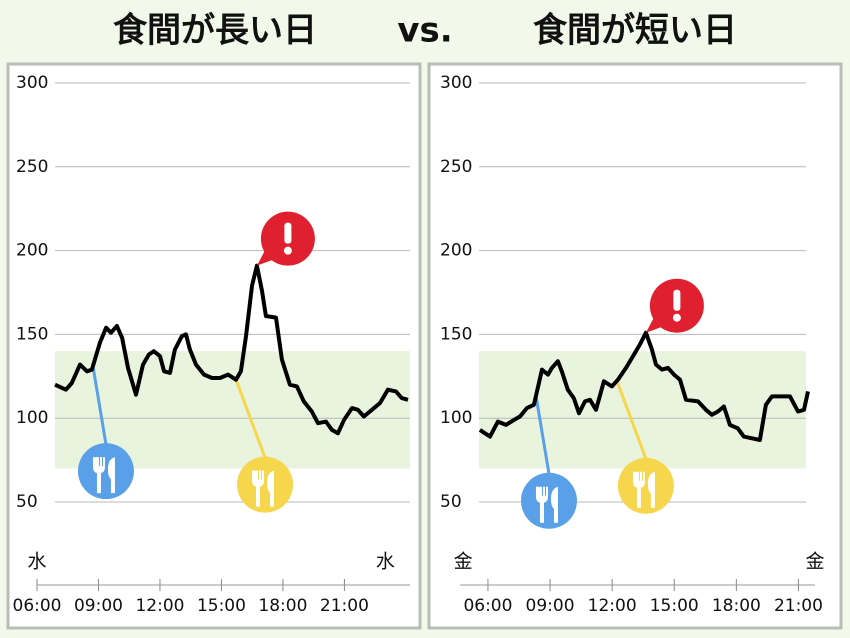  I want to click on title-vs: vs., so click(424, 31).